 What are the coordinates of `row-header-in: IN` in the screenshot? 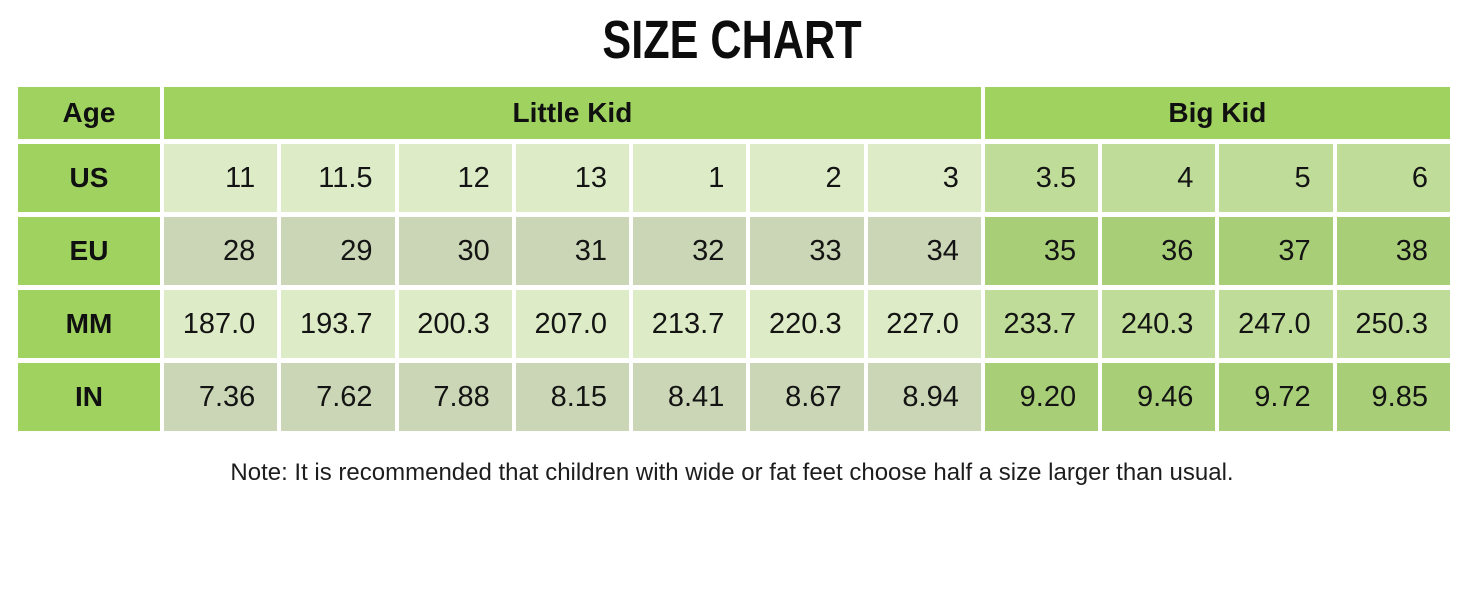 It's located at (89, 397).